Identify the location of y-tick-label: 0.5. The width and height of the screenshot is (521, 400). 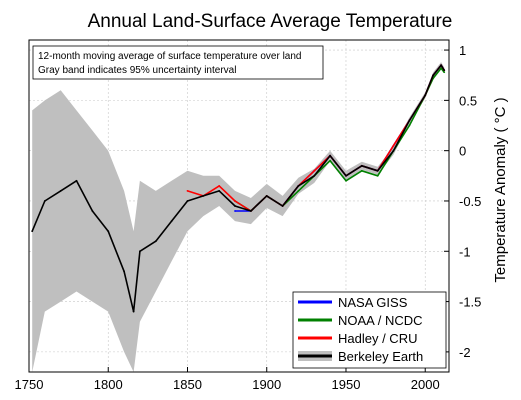
(468, 100).